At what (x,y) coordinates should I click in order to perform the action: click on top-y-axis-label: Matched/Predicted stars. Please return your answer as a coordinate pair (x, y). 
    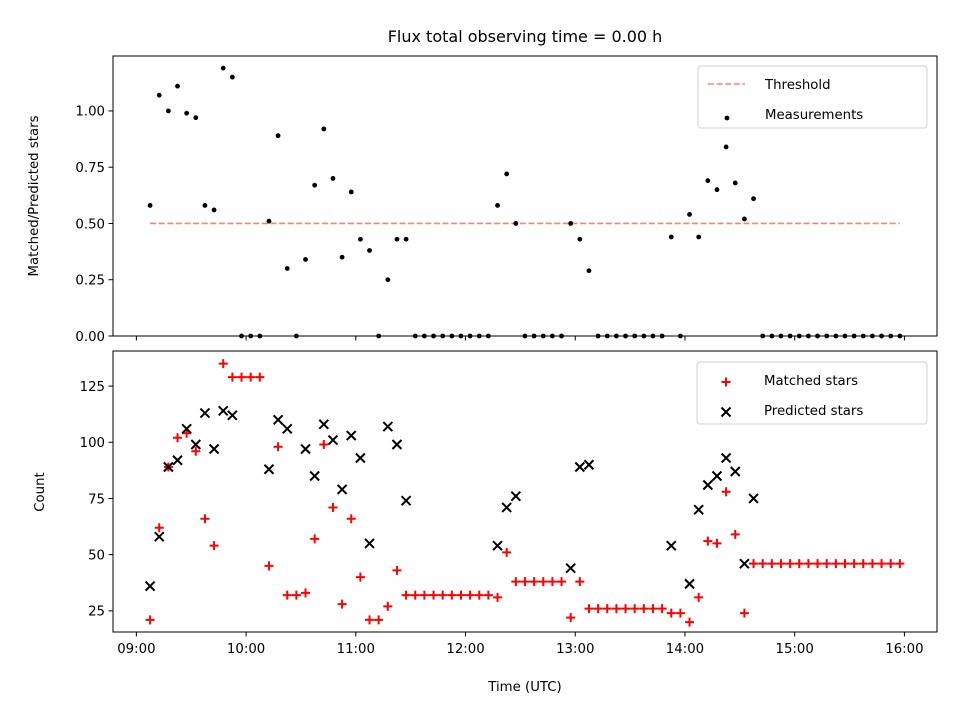
    Looking at the image, I should click on (34, 195).